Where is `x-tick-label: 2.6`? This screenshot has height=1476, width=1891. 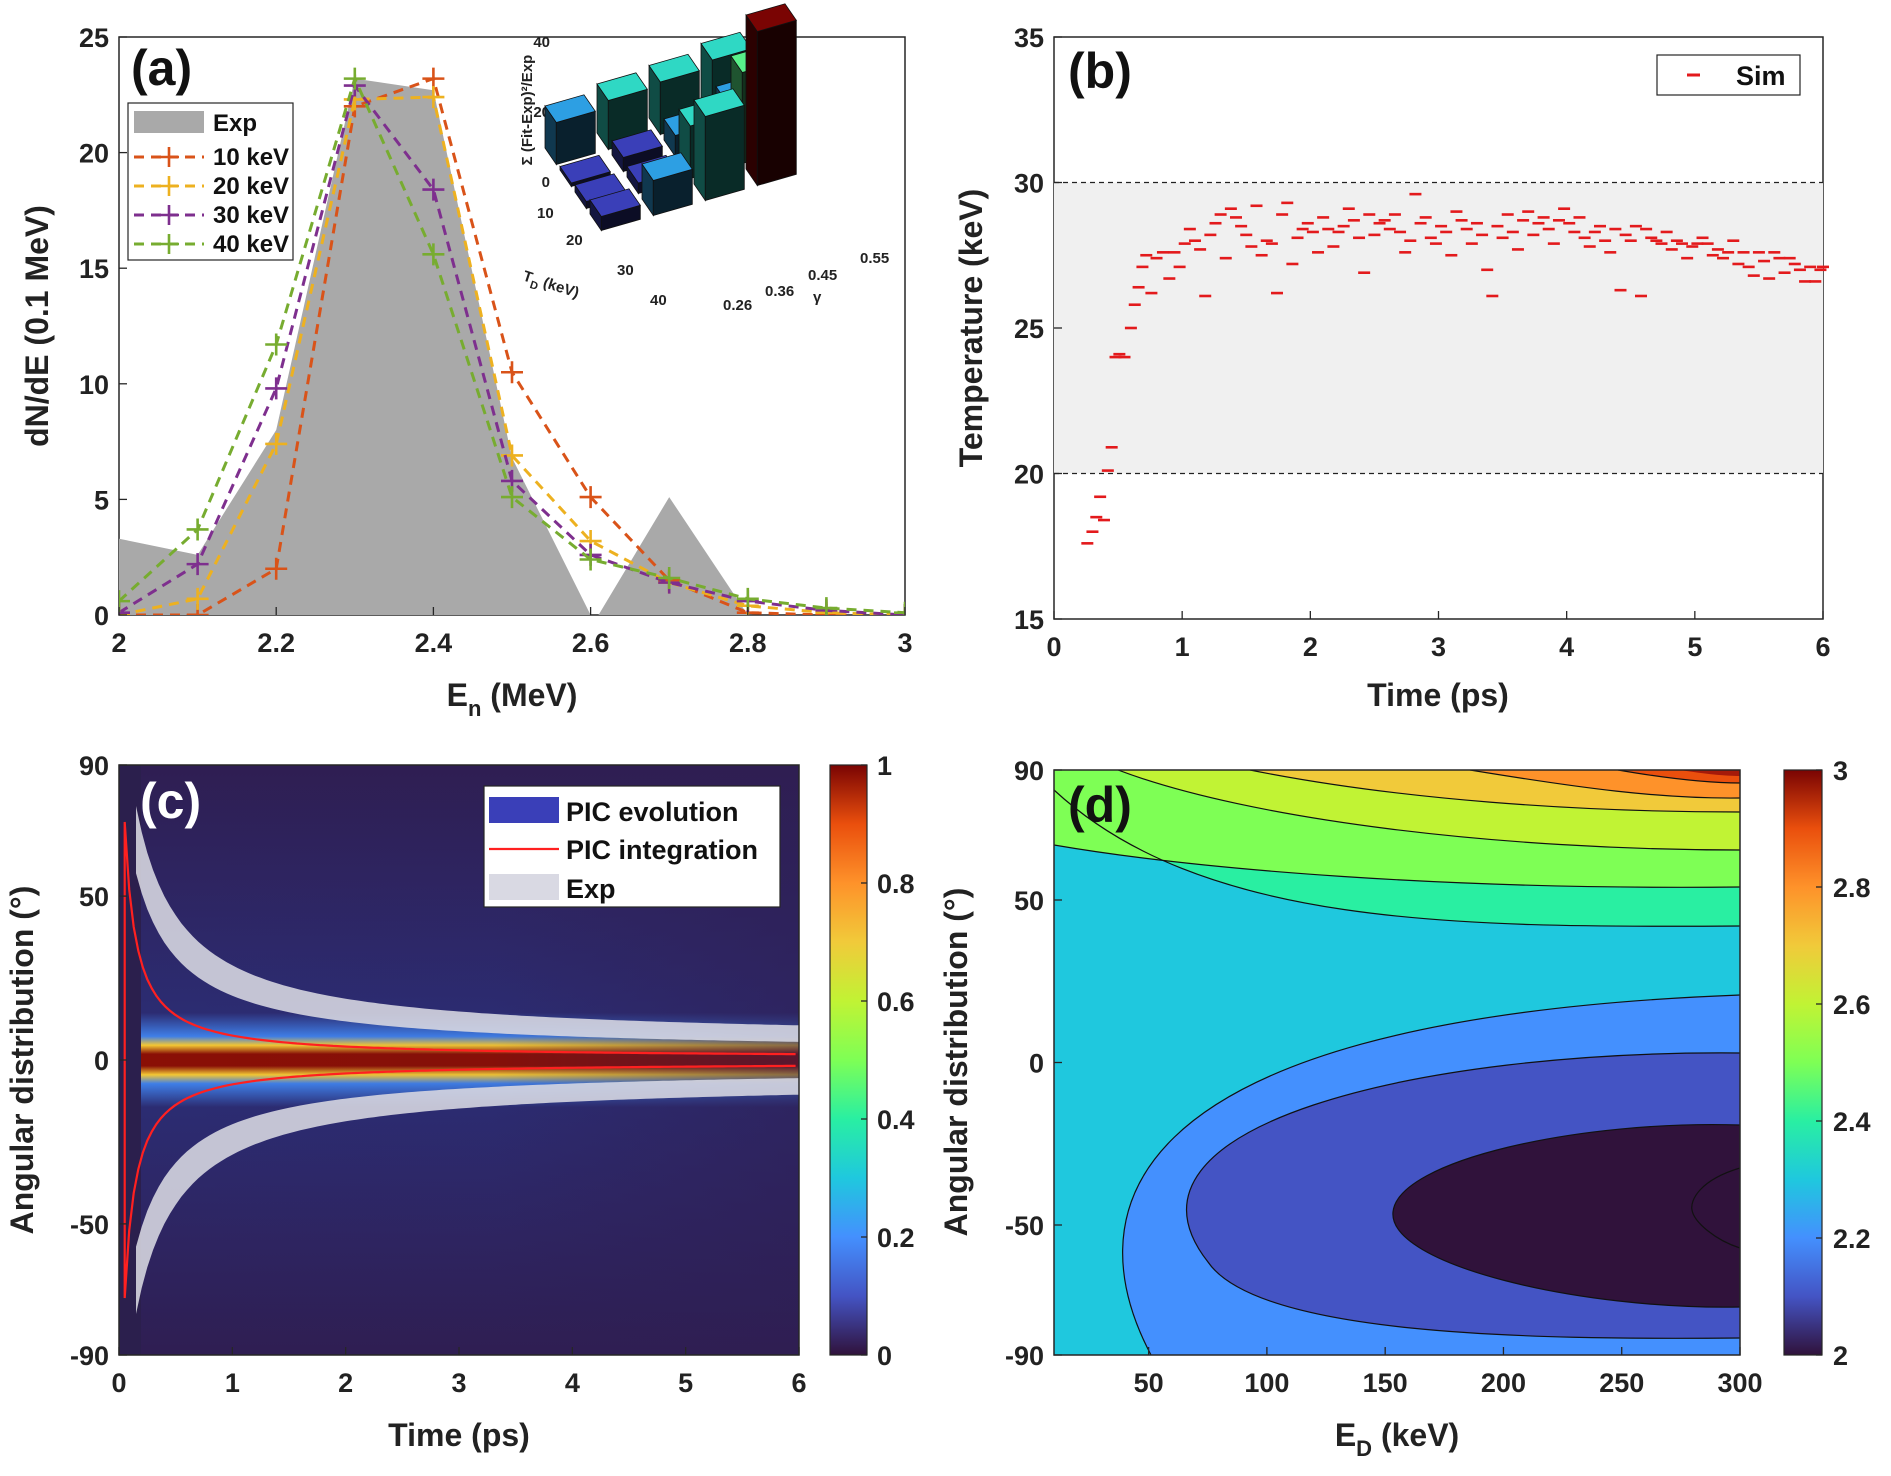 x-tick-label: 2.6 is located at coordinates (591, 643).